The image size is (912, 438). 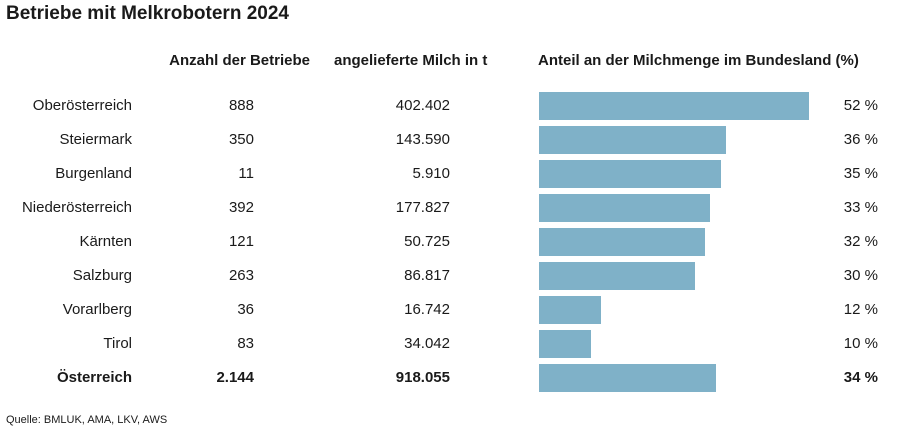 What do you see at coordinates (117, 343) in the screenshot?
I see `row-region-label: Tirol` at bounding box center [117, 343].